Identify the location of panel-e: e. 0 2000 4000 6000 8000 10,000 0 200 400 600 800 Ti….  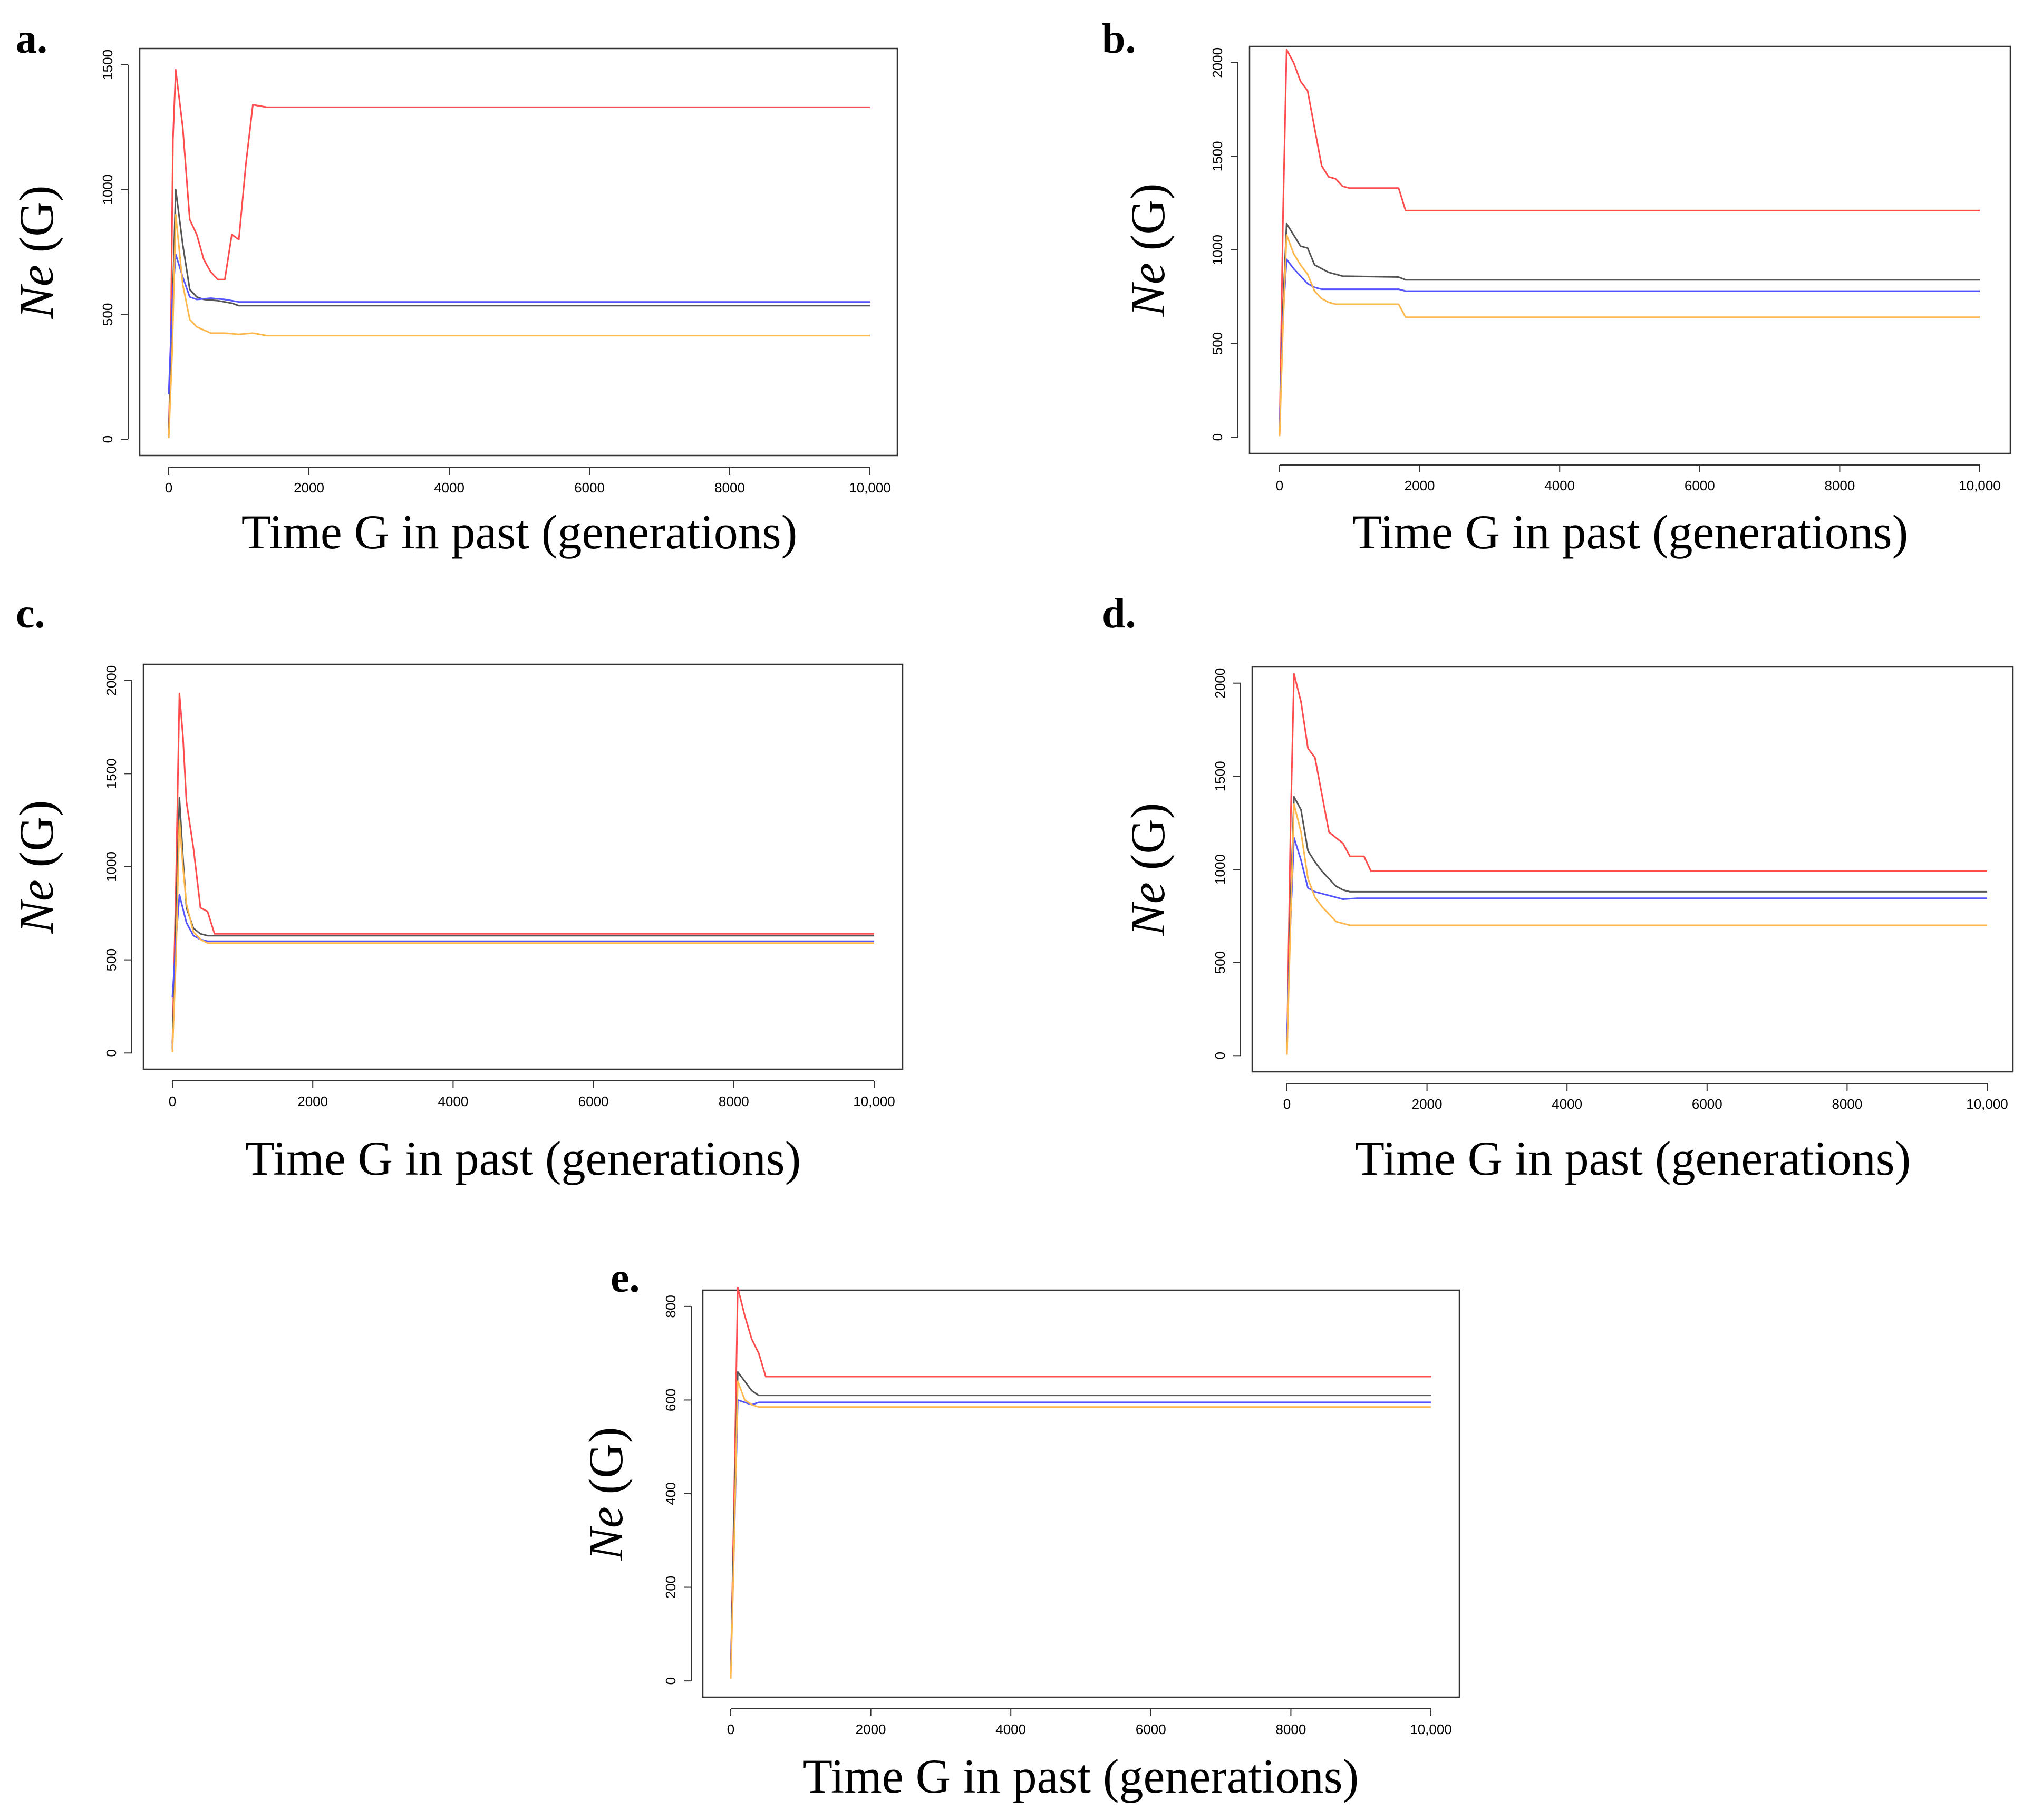
(1020, 1529).